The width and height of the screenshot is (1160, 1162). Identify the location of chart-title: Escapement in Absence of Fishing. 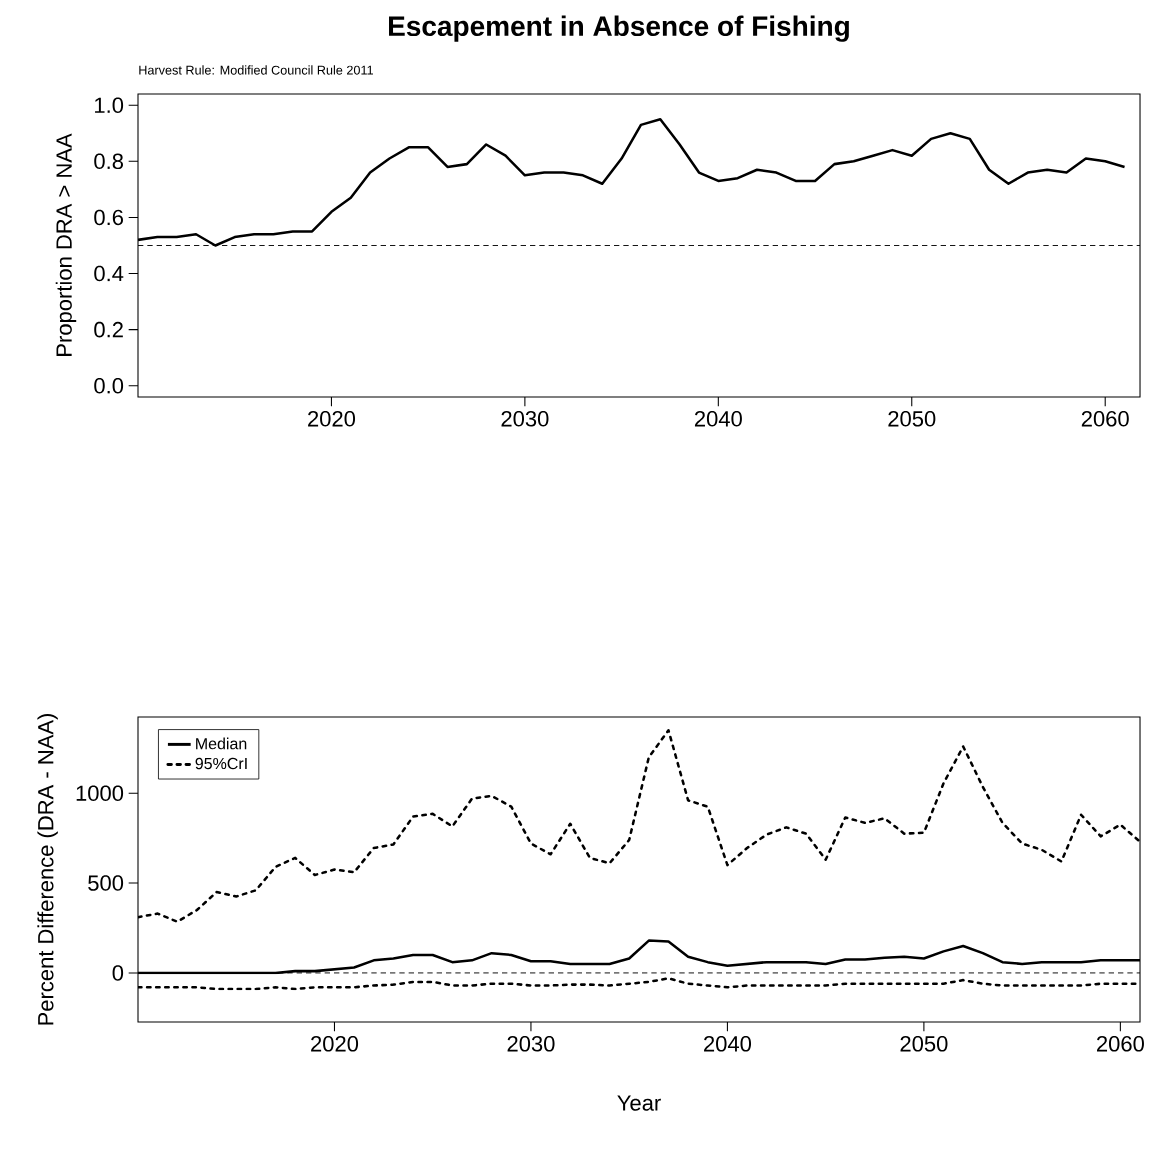
(619, 28).